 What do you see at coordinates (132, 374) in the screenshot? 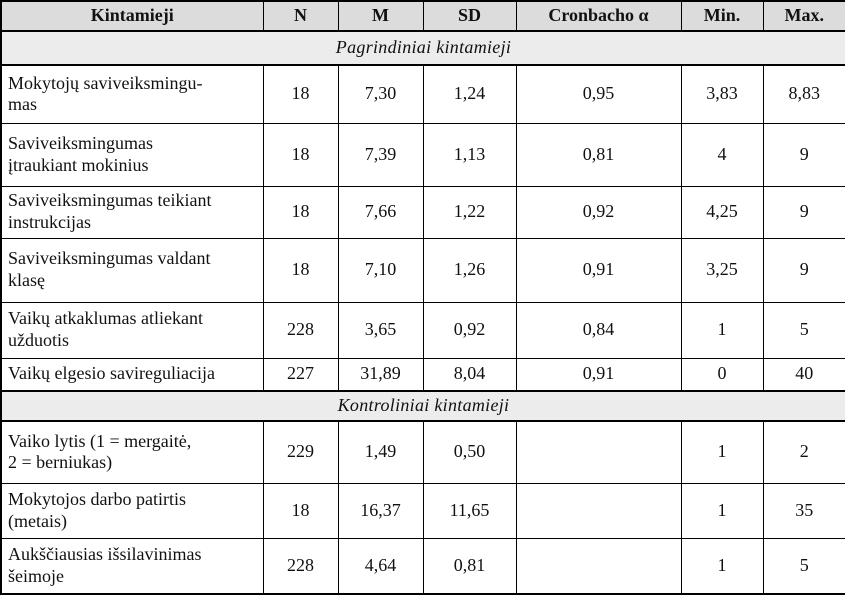
I see `row-label: Vaikų elgesio savireguliacija` at bounding box center [132, 374].